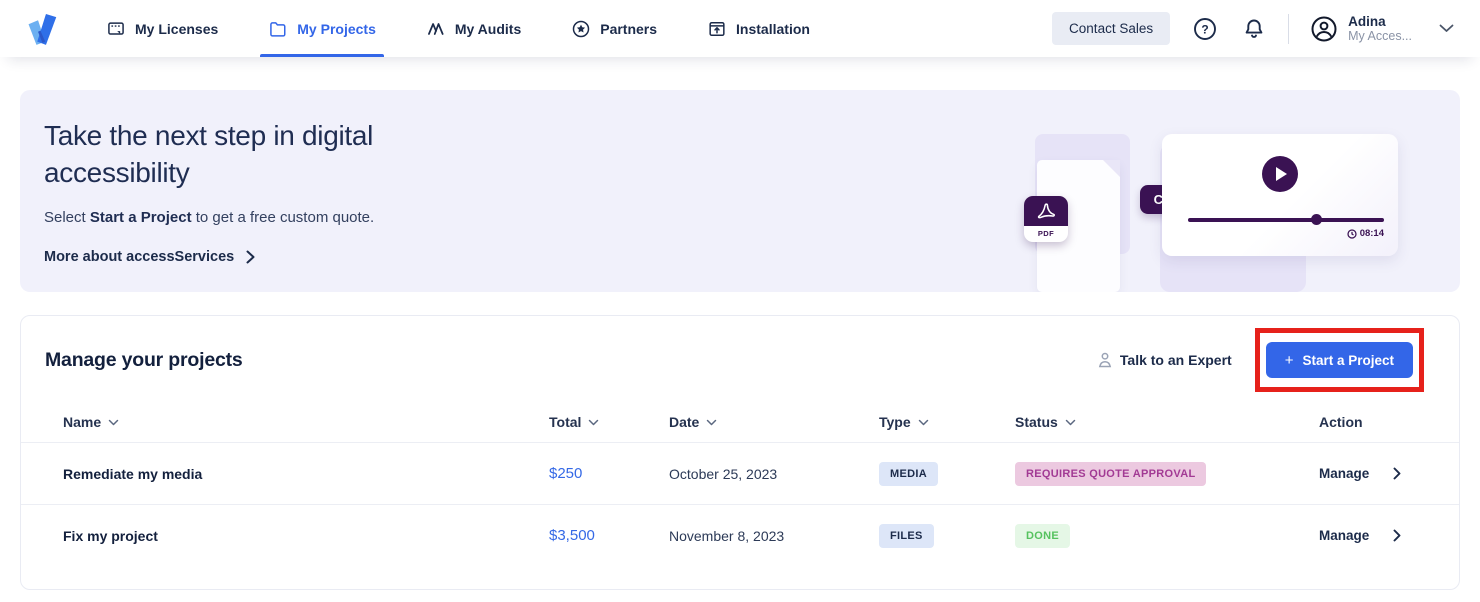  Describe the element at coordinates (1289, 28) in the screenshot. I see `header-divider` at that location.